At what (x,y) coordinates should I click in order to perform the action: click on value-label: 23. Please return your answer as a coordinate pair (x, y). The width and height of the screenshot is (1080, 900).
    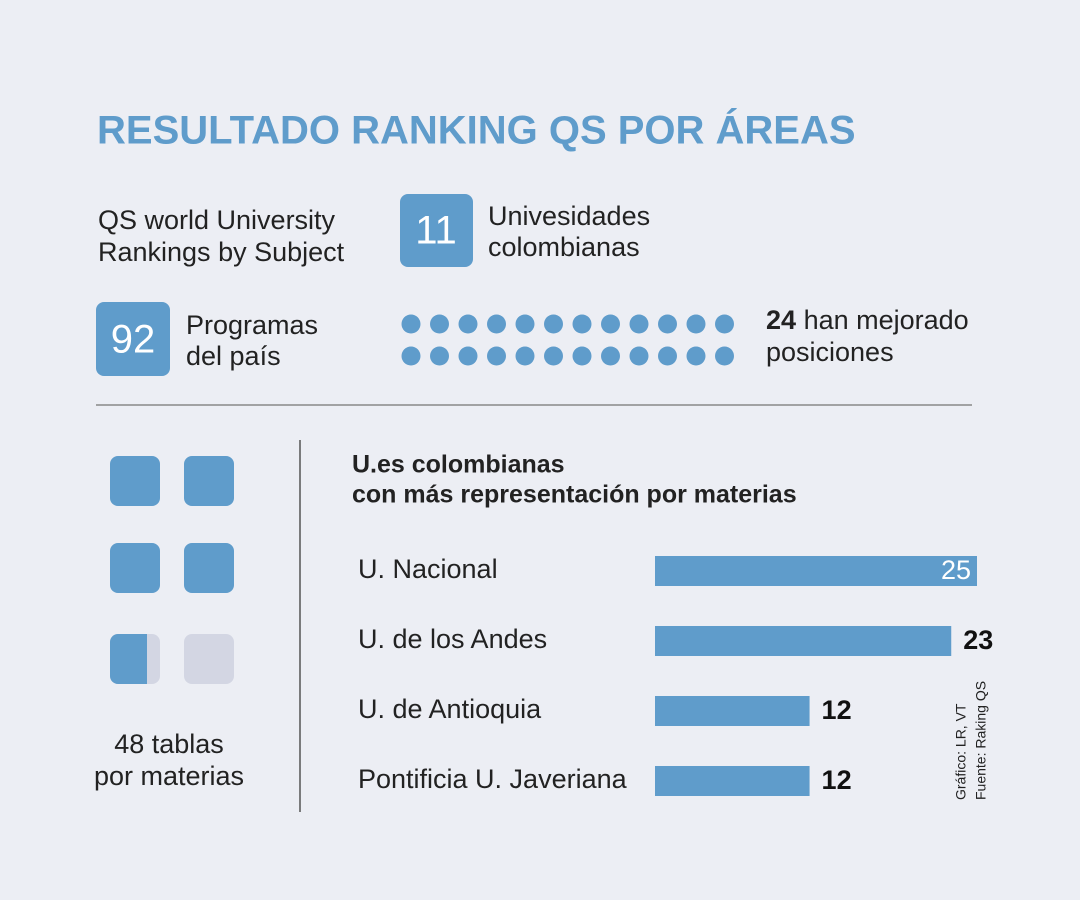
    Looking at the image, I should click on (978, 640).